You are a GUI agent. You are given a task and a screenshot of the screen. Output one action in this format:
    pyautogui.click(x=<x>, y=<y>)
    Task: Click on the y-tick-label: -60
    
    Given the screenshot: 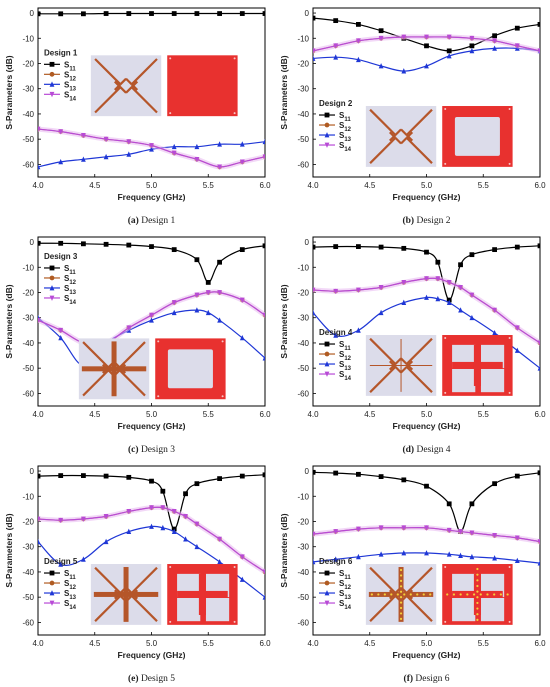 What is the action you would take?
    pyautogui.click(x=28, y=622)
    